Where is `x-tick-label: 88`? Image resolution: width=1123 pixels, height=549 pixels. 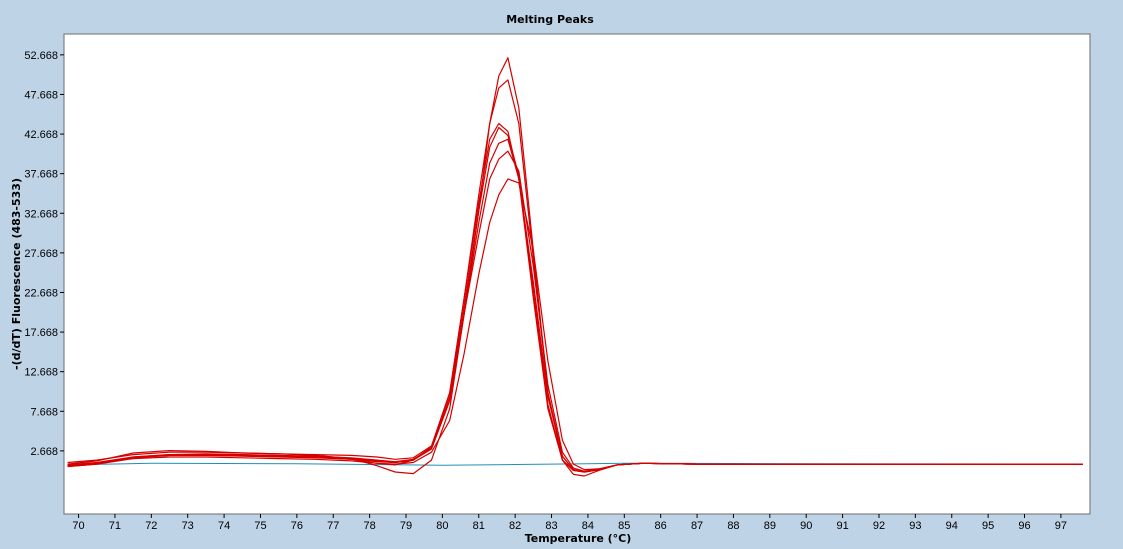 x-tick-label: 88 is located at coordinates (733, 526).